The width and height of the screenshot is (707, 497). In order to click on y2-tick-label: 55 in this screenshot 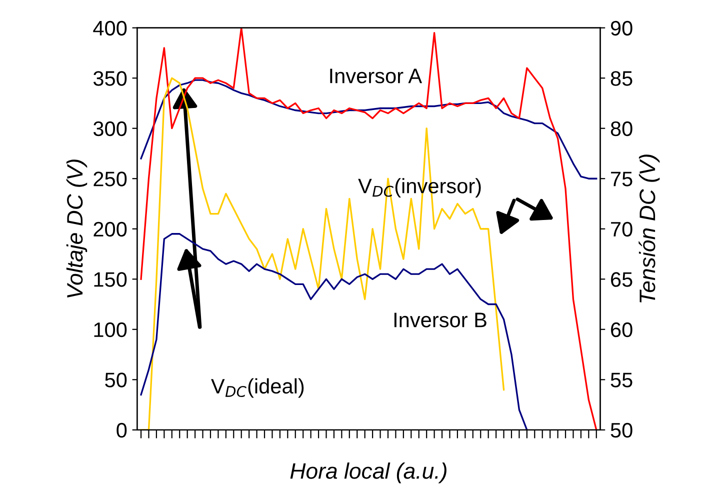, I will do `click(621, 380)`.